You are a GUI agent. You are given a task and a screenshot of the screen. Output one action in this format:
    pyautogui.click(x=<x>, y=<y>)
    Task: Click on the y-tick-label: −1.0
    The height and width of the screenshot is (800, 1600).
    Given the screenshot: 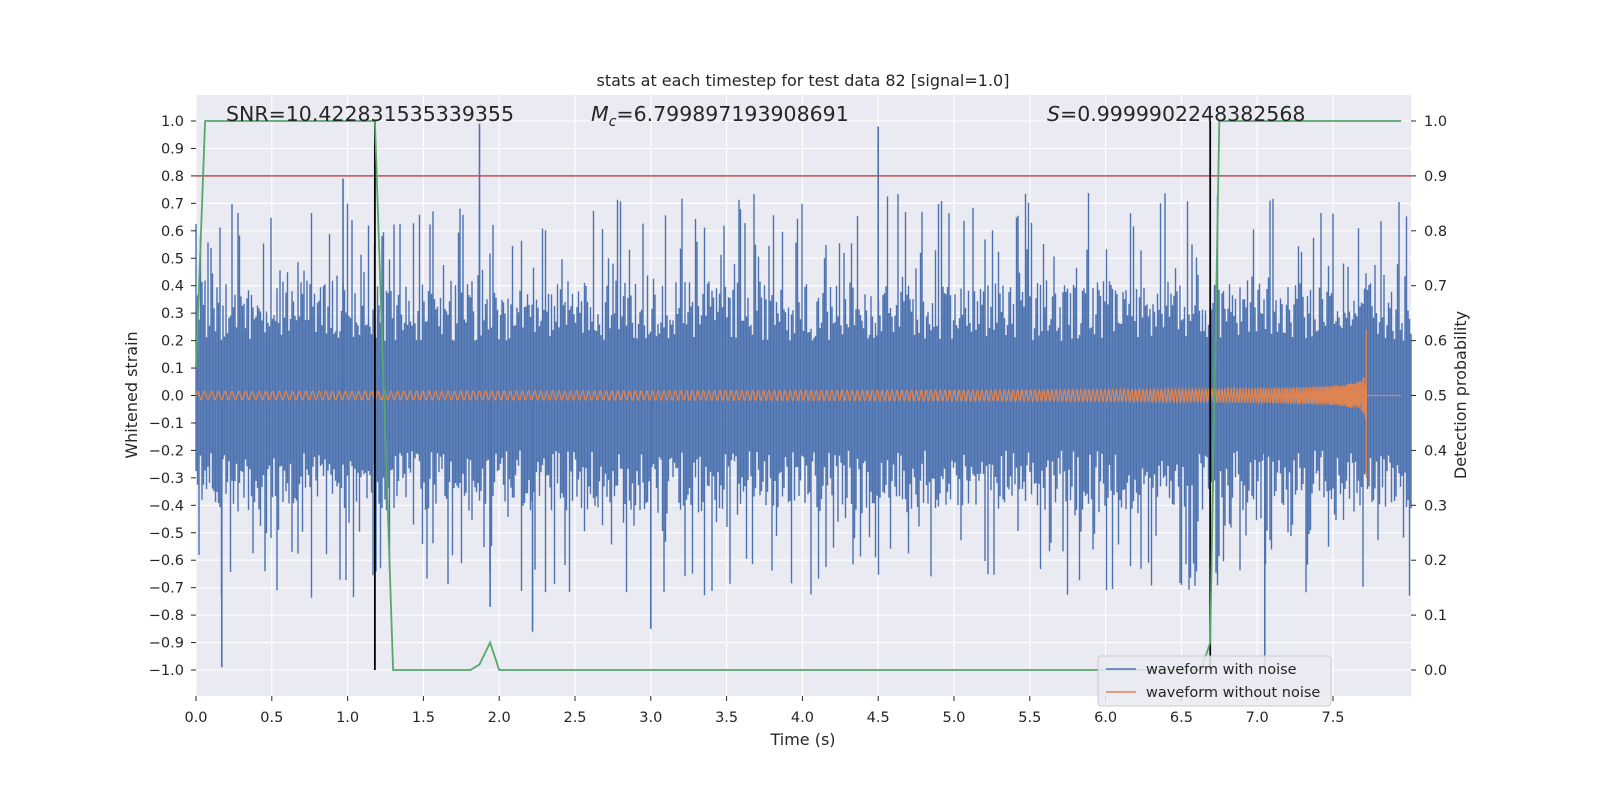 What is the action you would take?
    pyautogui.click(x=166, y=671)
    